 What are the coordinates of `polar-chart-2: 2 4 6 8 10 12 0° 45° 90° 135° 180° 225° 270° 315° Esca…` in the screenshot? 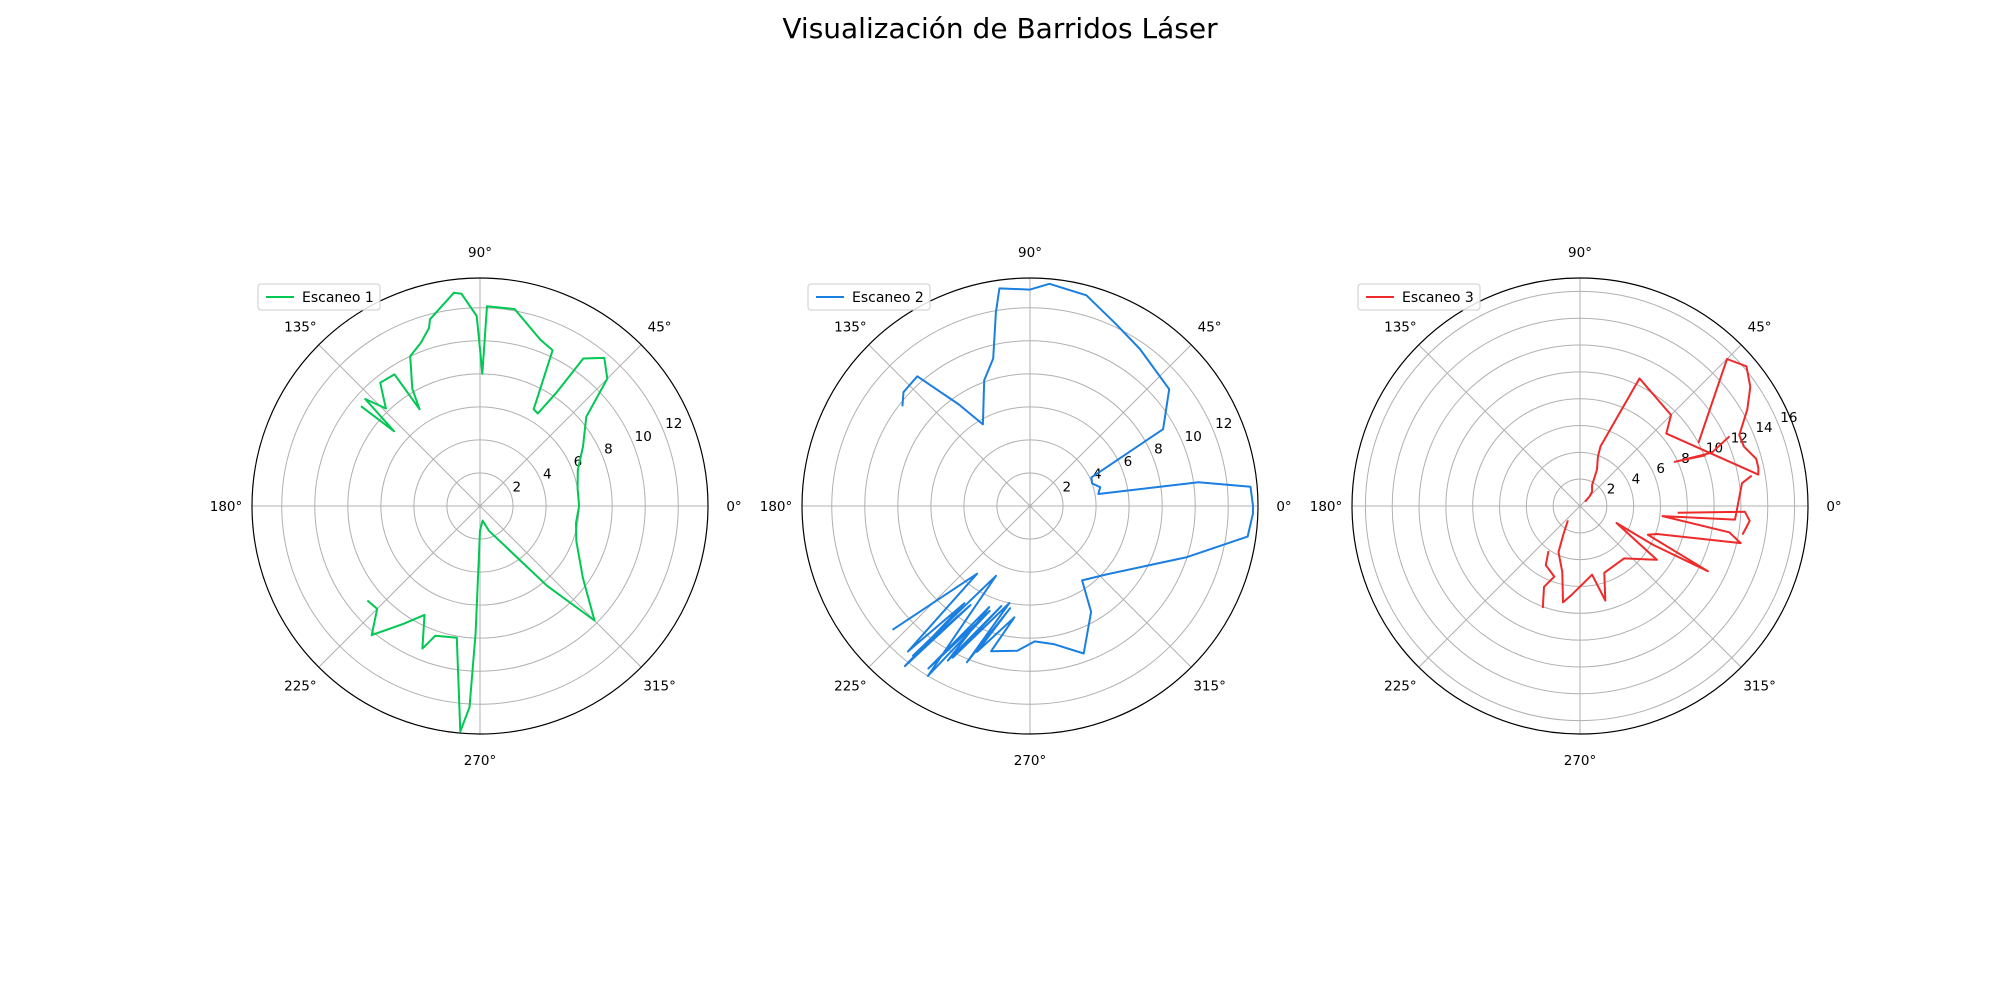 It's located at (1026, 507).